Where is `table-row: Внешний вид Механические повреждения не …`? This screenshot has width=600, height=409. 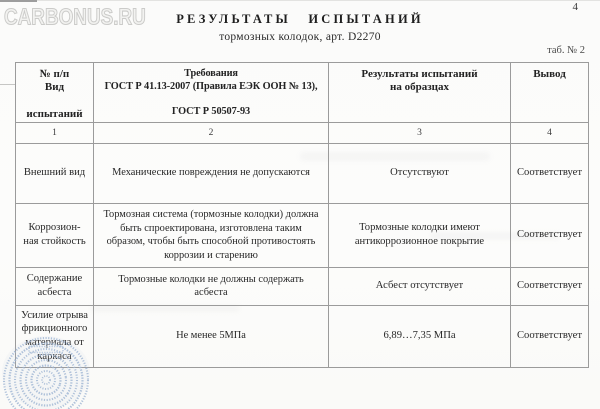 table-row: Внешний вид Механические повреждения не … is located at coordinates (302, 173).